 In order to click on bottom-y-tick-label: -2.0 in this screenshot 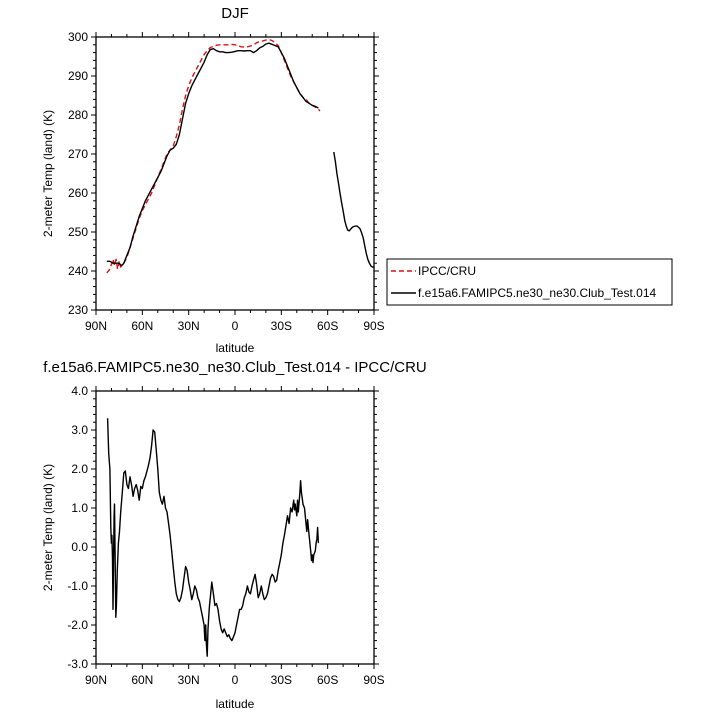, I will do `click(77, 625)`.